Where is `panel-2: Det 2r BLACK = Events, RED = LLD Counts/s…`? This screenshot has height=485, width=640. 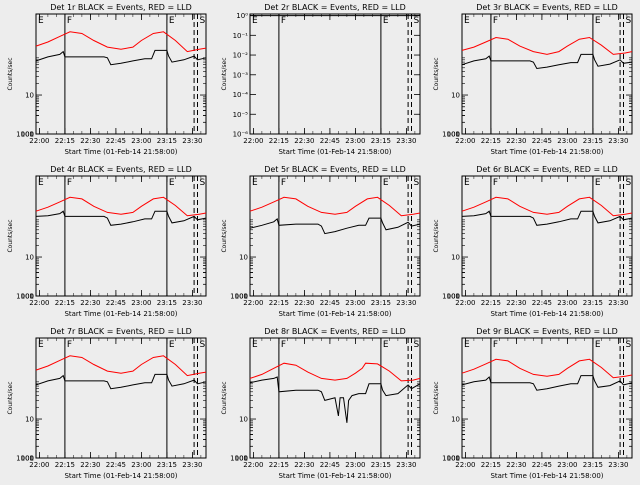 panel-2: Det 2r BLACK = Events, RED = LLD Counts/s… is located at coordinates (321, 79).